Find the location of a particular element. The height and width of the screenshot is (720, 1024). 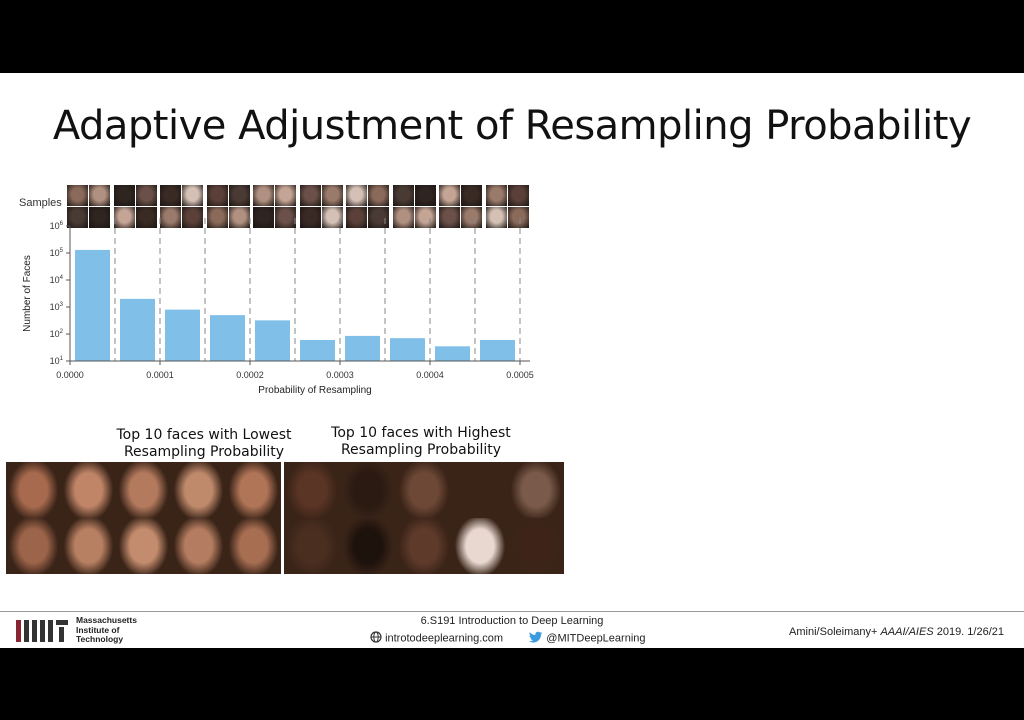

website-link: introtodeeplearning.com is located at coordinates (444, 638).